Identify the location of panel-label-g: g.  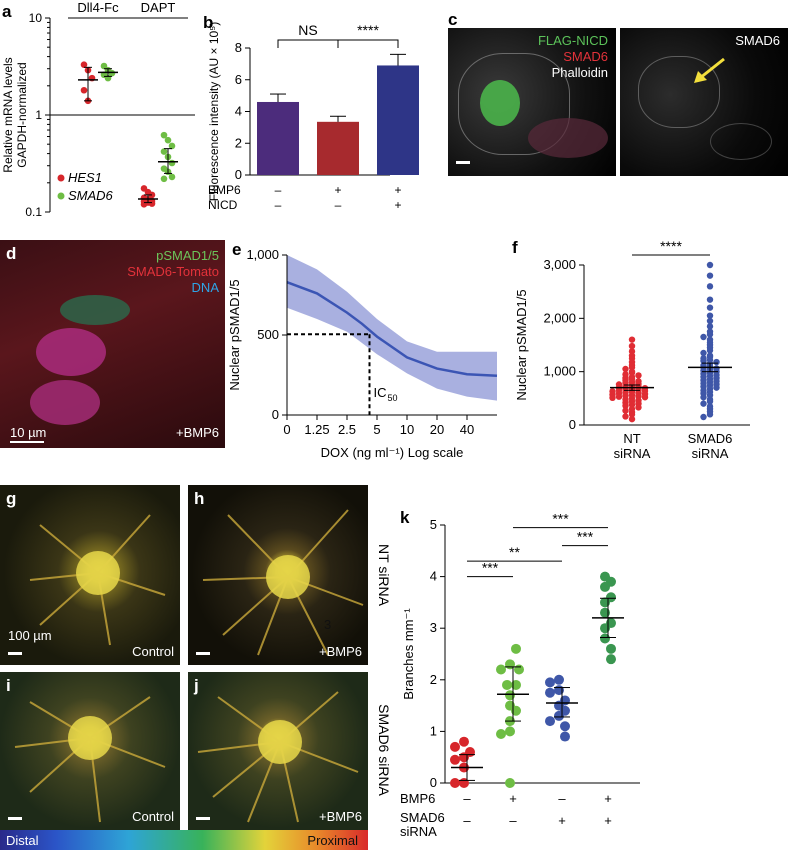
(11, 498).